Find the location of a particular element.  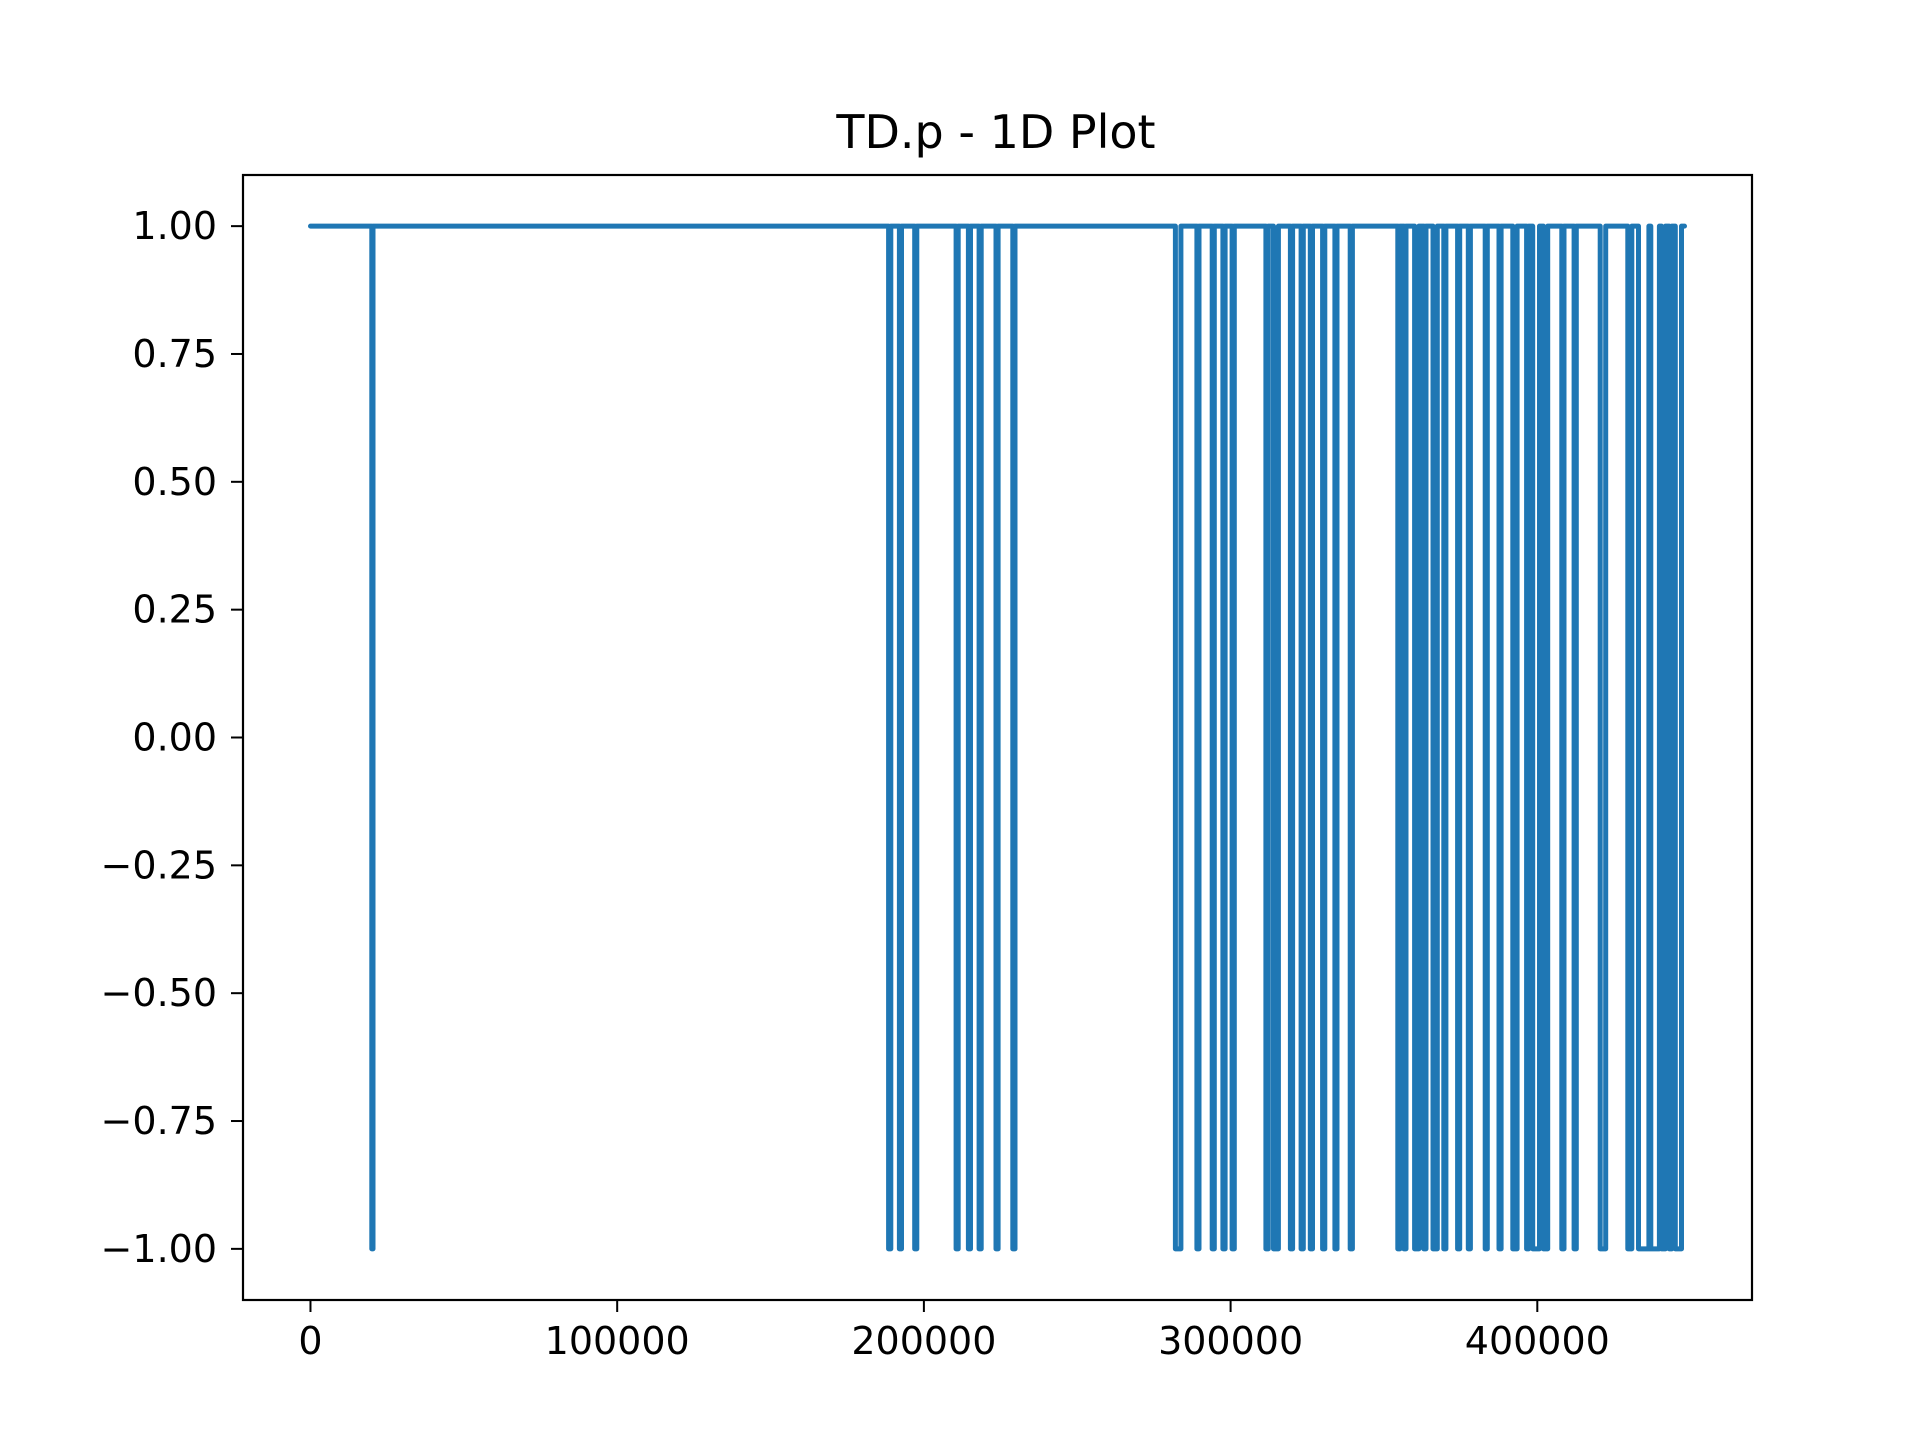

y-tick-label: 0.50 is located at coordinates (174, 482).